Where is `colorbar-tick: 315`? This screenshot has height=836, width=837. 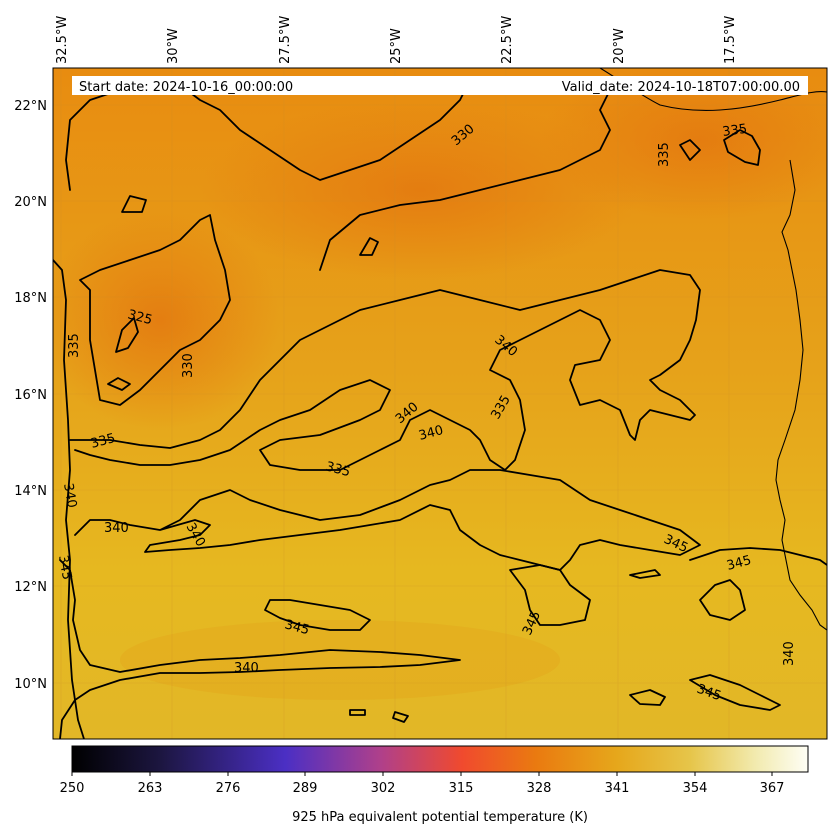
colorbar-tick: 315 is located at coordinates (461, 788).